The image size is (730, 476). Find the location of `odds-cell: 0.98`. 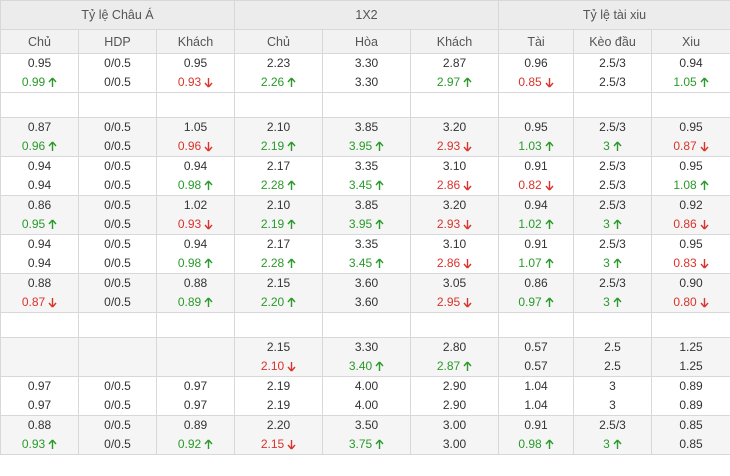

odds-cell: 0.98 is located at coordinates (195, 186).